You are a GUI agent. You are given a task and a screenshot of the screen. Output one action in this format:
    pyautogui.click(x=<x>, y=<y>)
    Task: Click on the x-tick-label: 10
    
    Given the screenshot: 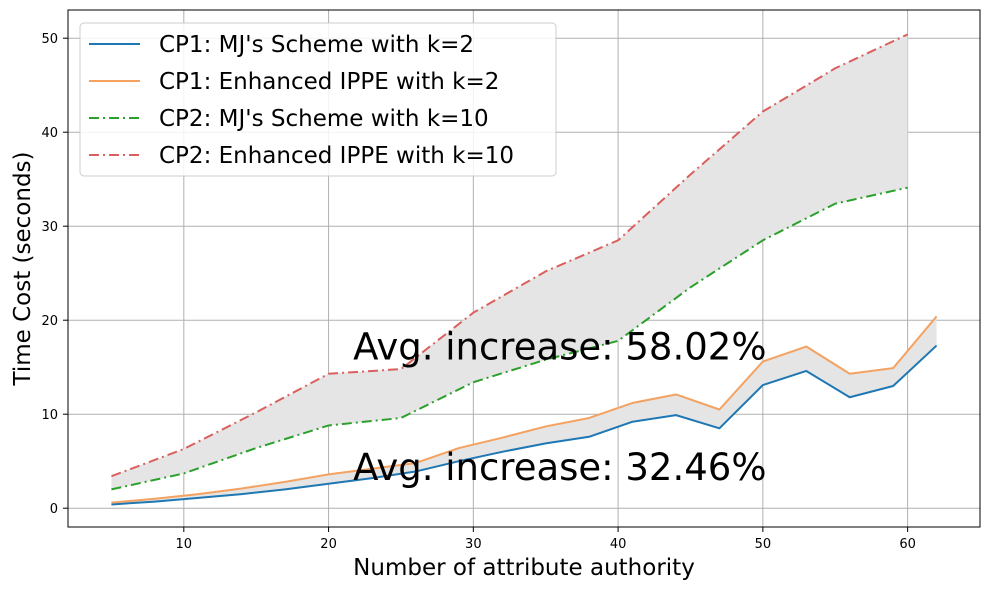 What is the action you would take?
    pyautogui.click(x=184, y=544)
    